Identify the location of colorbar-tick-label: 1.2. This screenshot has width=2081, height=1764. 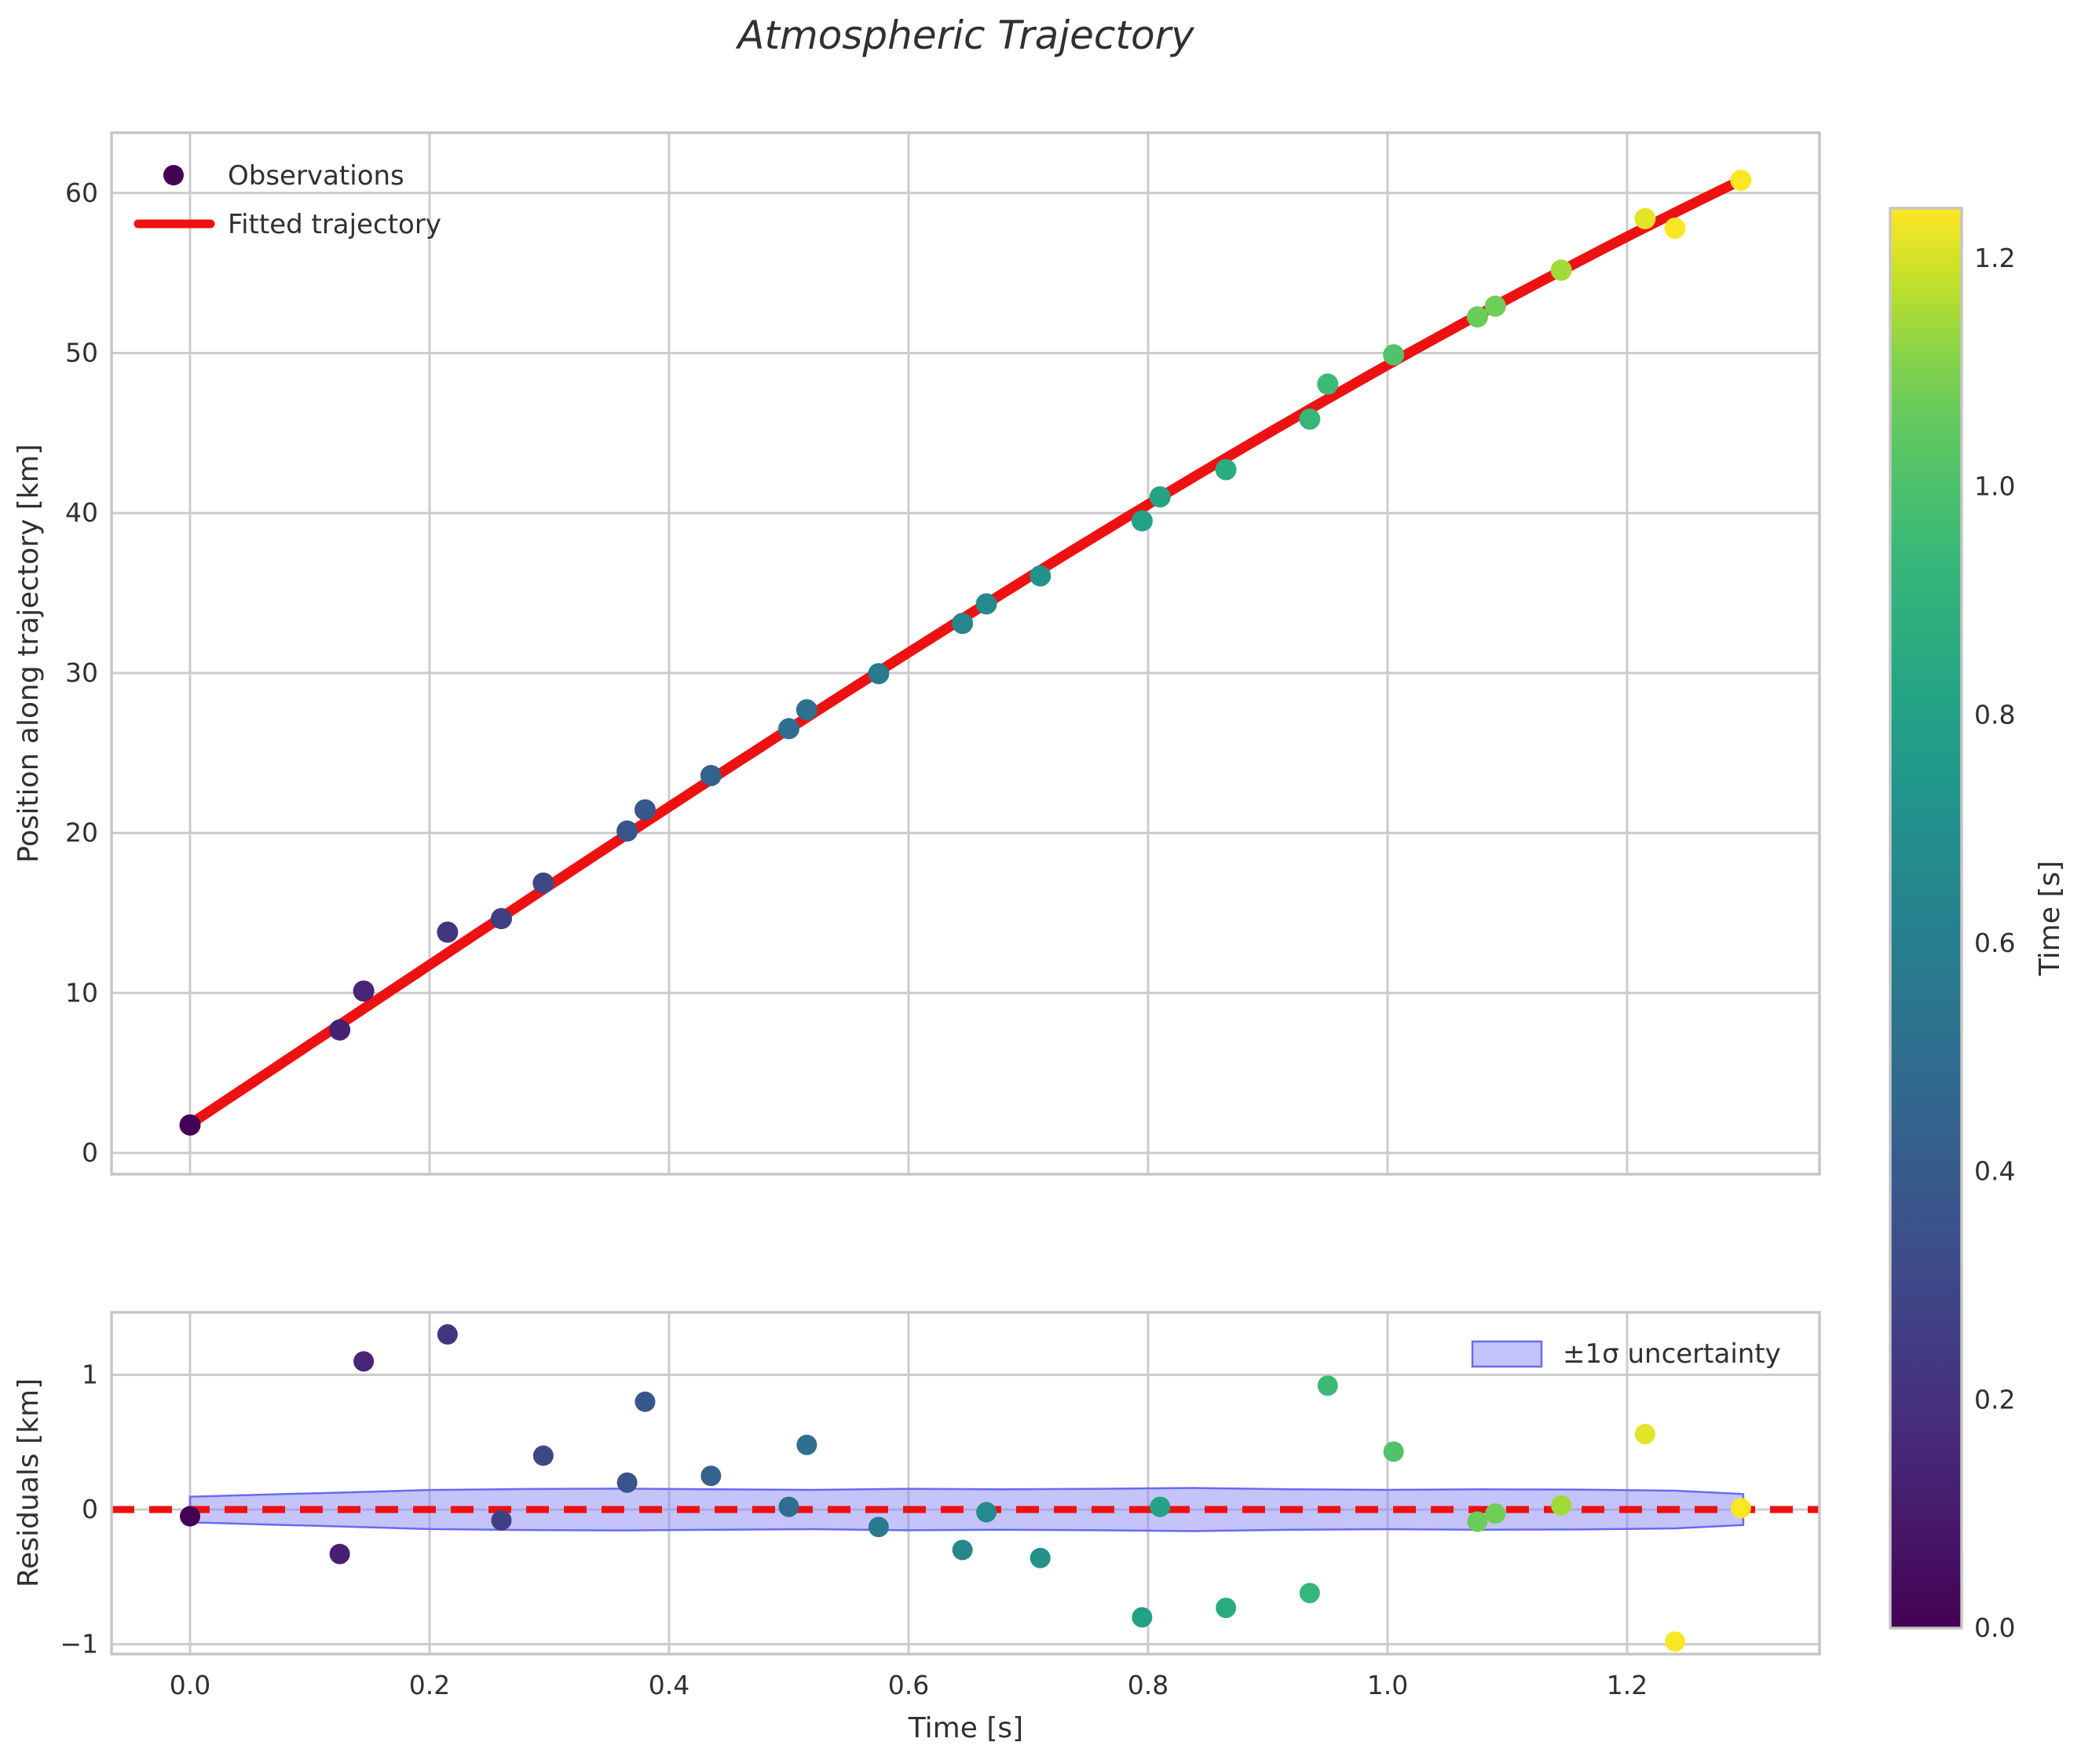
(1995, 258).